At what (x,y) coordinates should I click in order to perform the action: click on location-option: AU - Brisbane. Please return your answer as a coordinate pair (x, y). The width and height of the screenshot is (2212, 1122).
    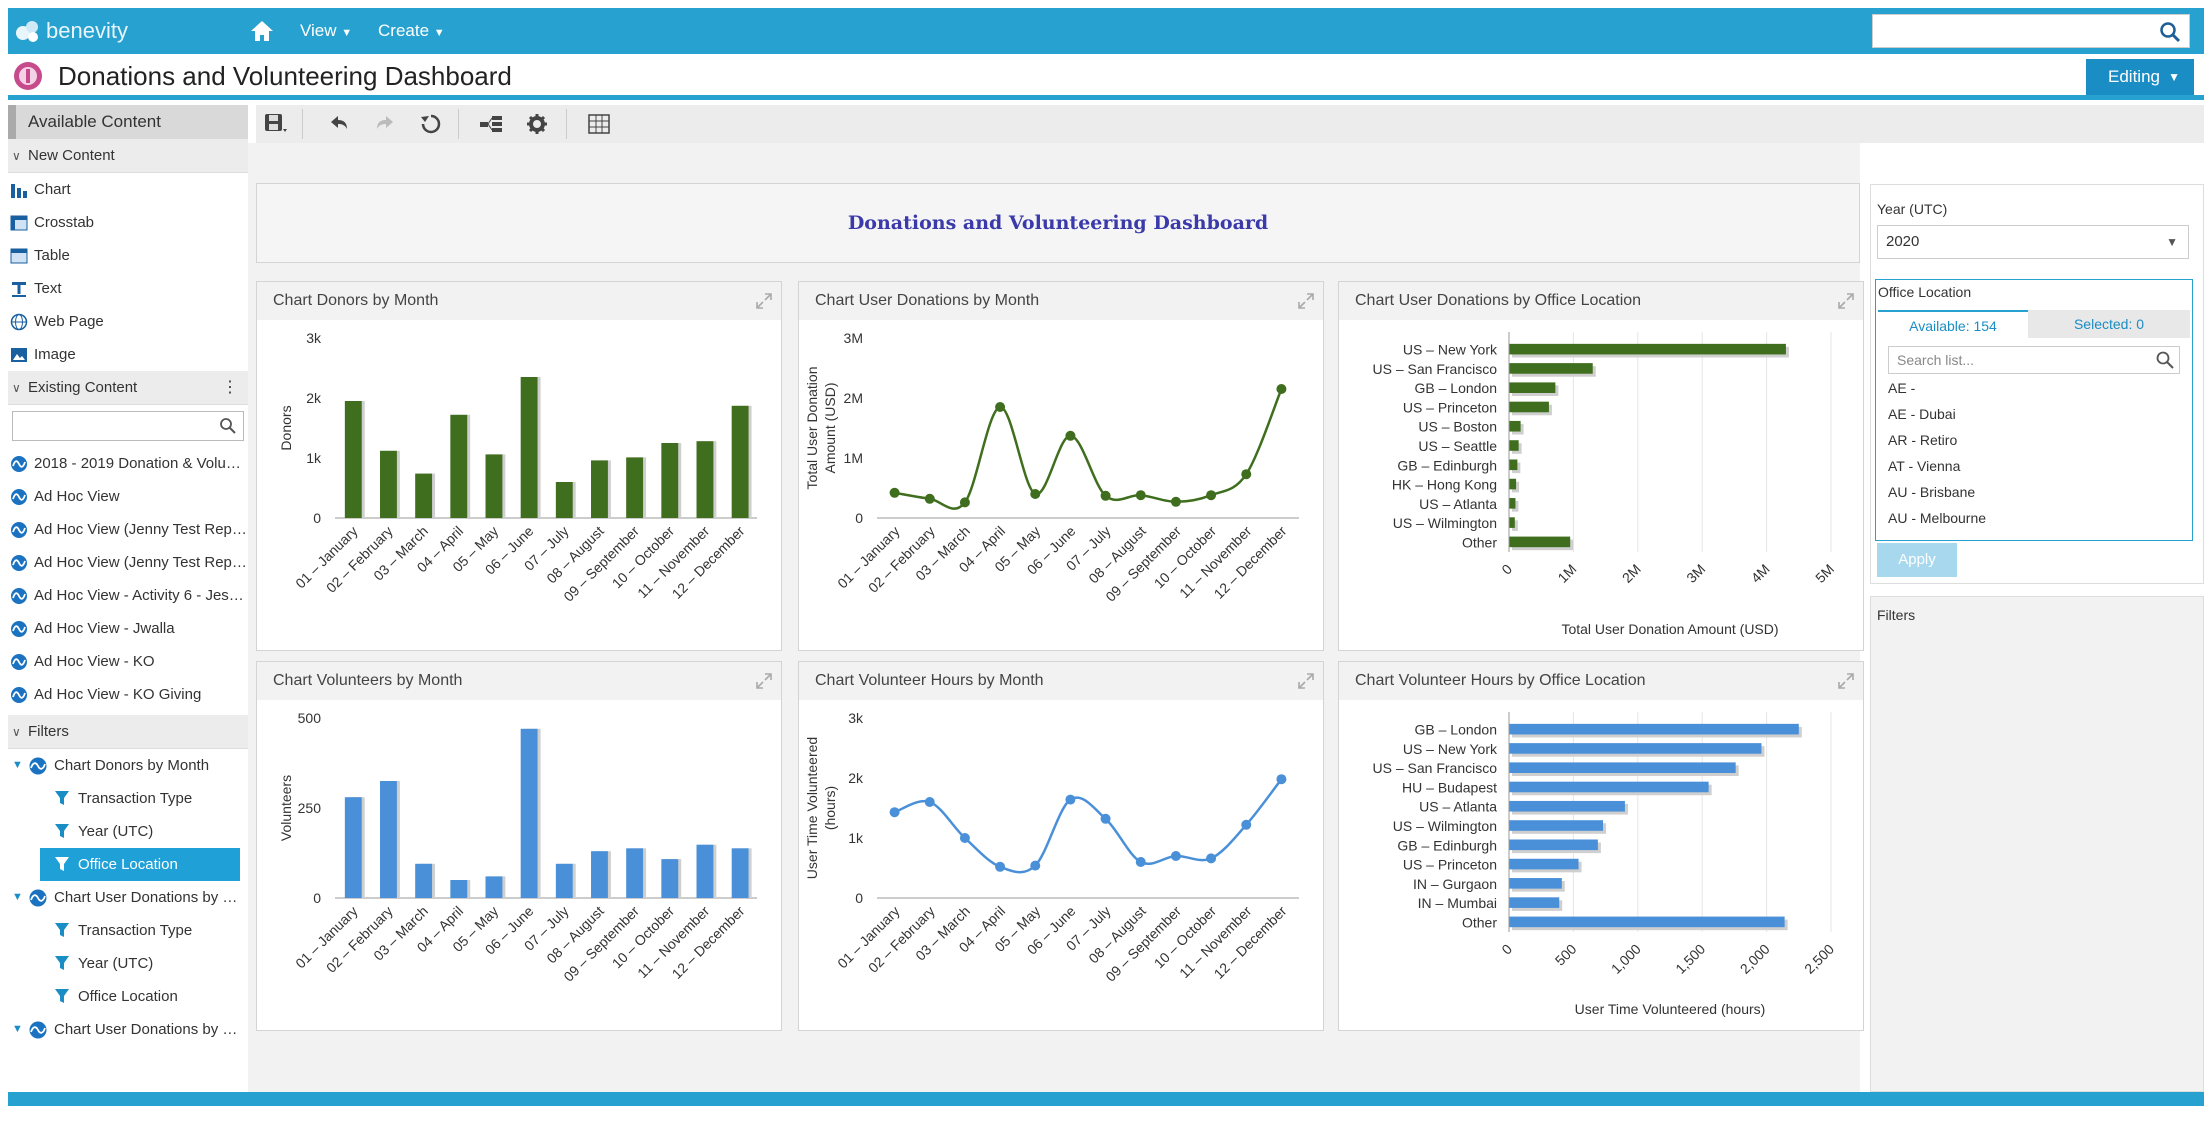
    Looking at the image, I should click on (1932, 492).